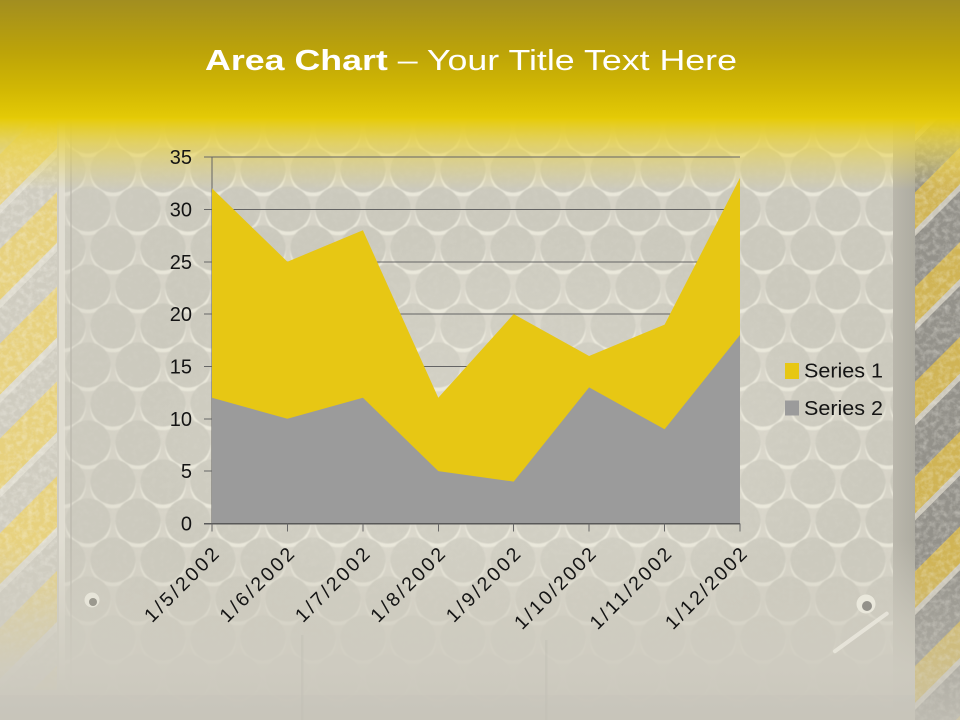 This screenshot has height=720, width=960. I want to click on svg-text: 20, so click(181, 315).